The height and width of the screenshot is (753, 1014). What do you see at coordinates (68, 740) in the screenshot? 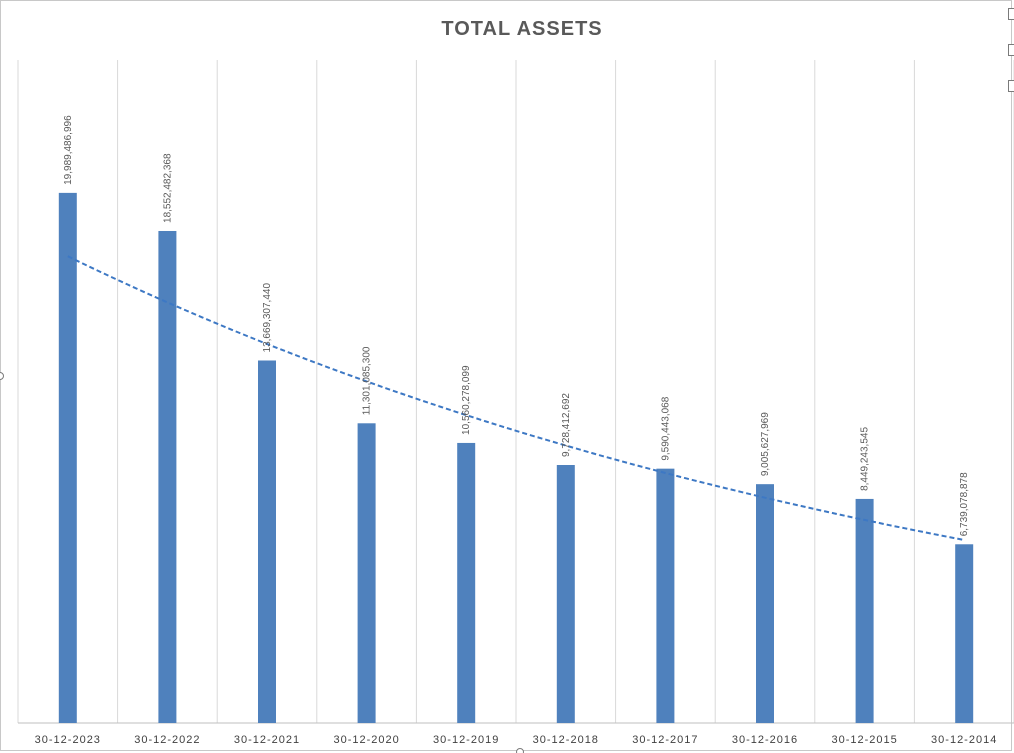
I see `x-tick-label: 30-12-2023` at bounding box center [68, 740].